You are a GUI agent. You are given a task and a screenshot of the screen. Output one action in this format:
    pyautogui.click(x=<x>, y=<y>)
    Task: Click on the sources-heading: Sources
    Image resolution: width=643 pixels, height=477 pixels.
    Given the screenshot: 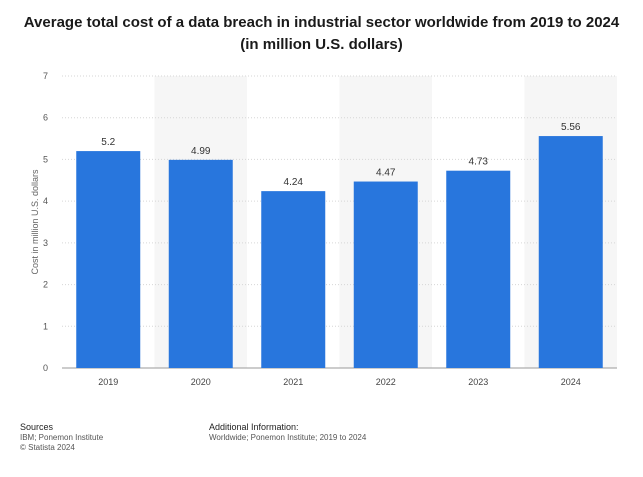 What is the action you would take?
    pyautogui.click(x=37, y=427)
    